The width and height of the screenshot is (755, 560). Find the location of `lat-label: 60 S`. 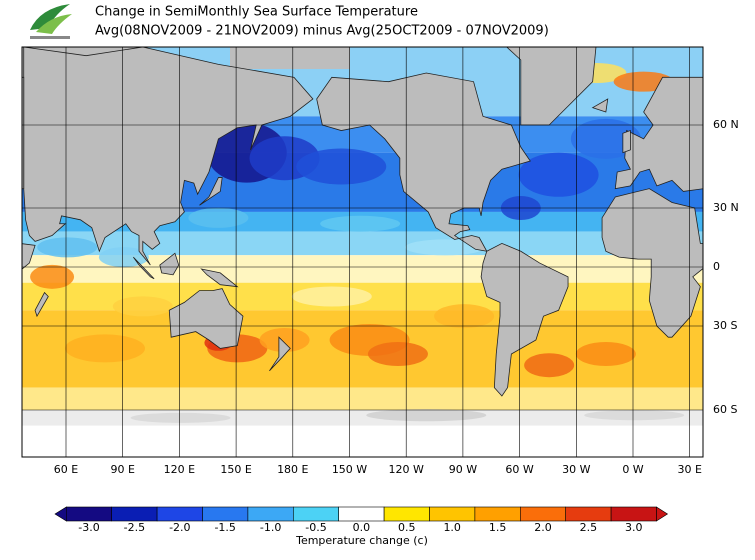

lat-label: 60 S is located at coordinates (725, 409).